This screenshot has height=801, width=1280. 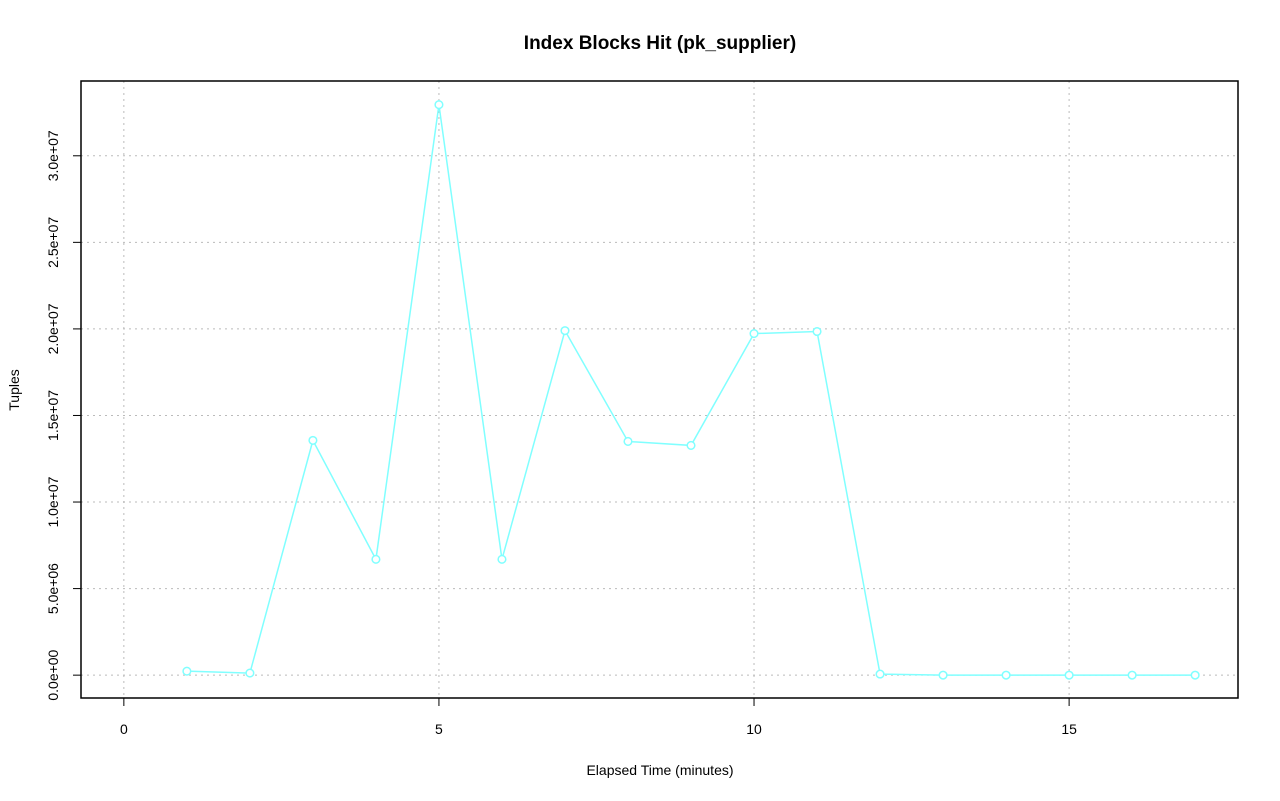 I want to click on y-tick-label: 0.0e+00, so click(x=53, y=674).